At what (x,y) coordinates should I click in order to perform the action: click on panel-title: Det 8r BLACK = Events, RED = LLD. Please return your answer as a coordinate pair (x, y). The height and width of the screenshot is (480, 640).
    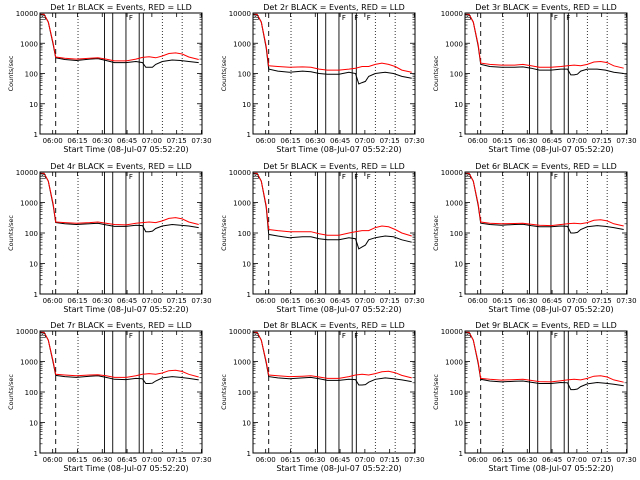
    Looking at the image, I should click on (334, 325).